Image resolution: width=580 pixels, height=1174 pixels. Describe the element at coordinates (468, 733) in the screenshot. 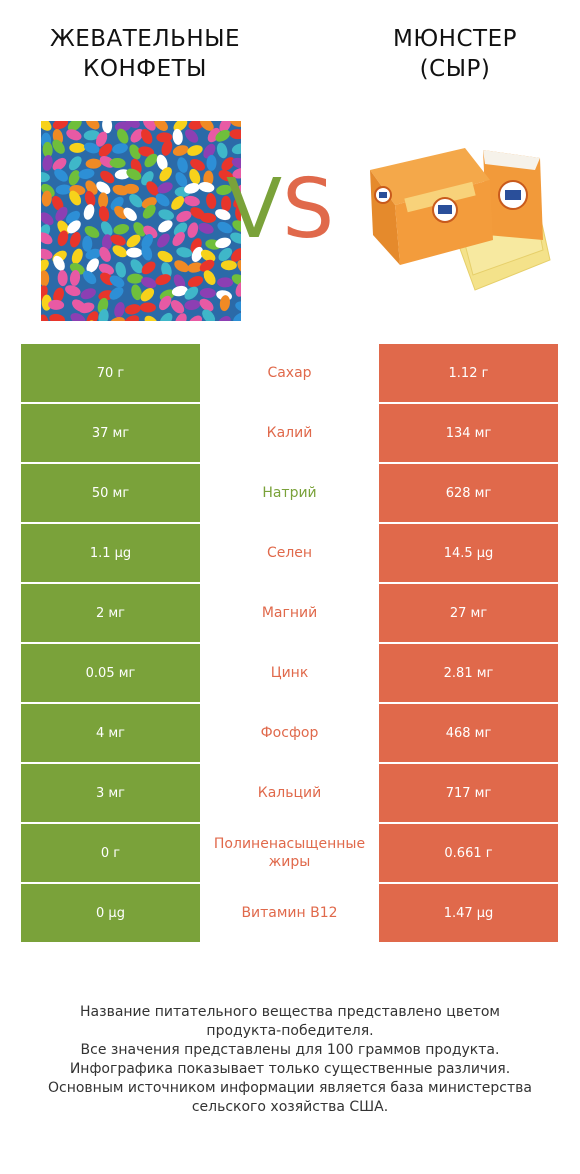

I see `right-value: 468 мг` at that location.